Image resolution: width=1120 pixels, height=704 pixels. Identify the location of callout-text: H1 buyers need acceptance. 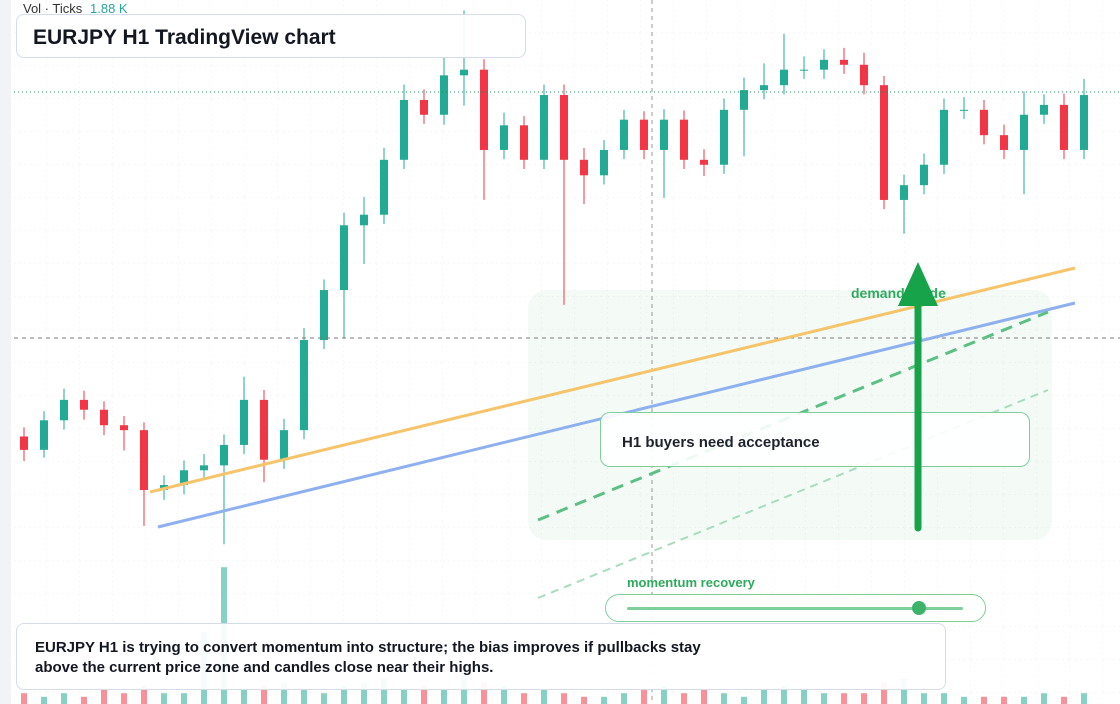
(721, 442).